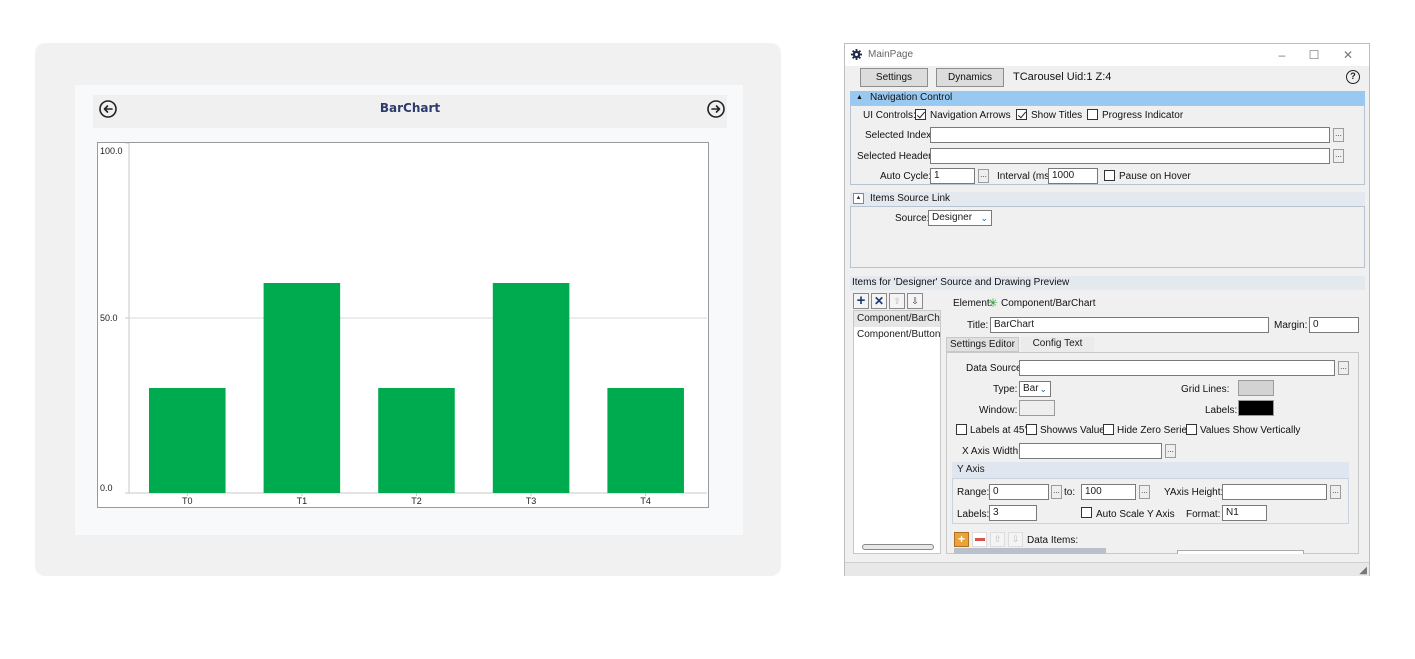  I want to click on interval-label: Interval (ms), so click(1025, 176).